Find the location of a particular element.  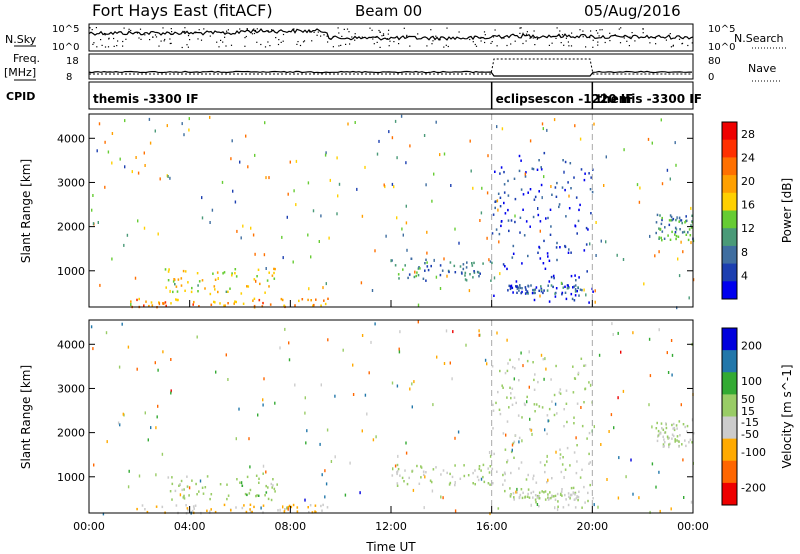

colorbar-label: Velocity [m s^-1] is located at coordinates (787, 416).